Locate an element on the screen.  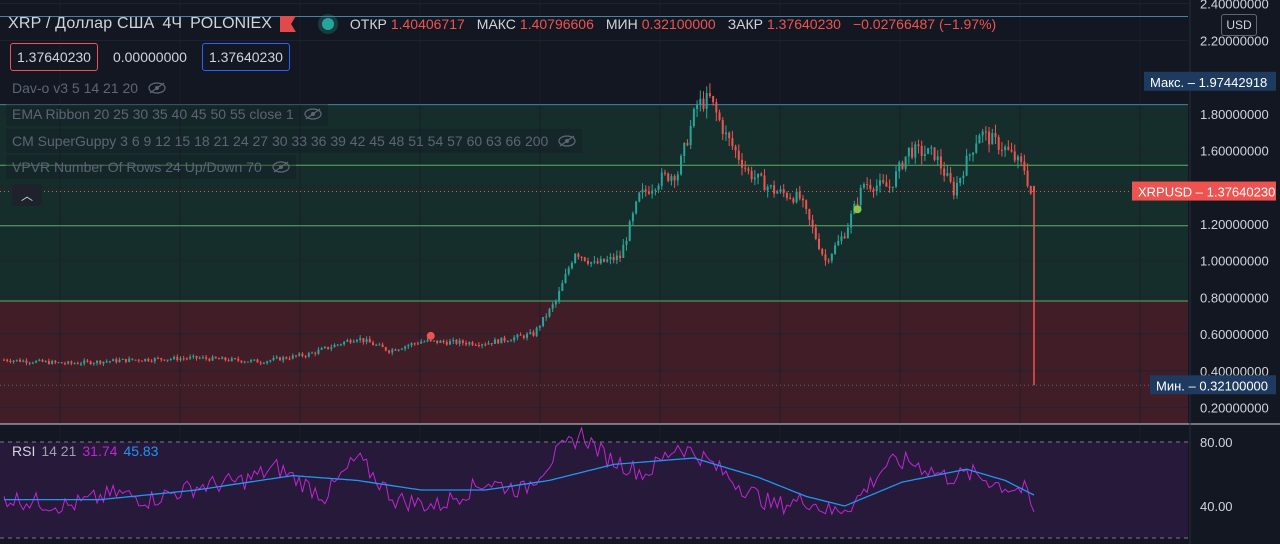
rsi-ma-value: 45.83 is located at coordinates (141, 451).